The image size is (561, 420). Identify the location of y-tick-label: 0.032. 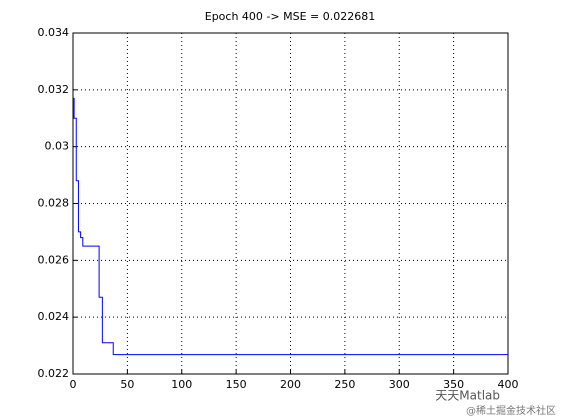
(54, 89).